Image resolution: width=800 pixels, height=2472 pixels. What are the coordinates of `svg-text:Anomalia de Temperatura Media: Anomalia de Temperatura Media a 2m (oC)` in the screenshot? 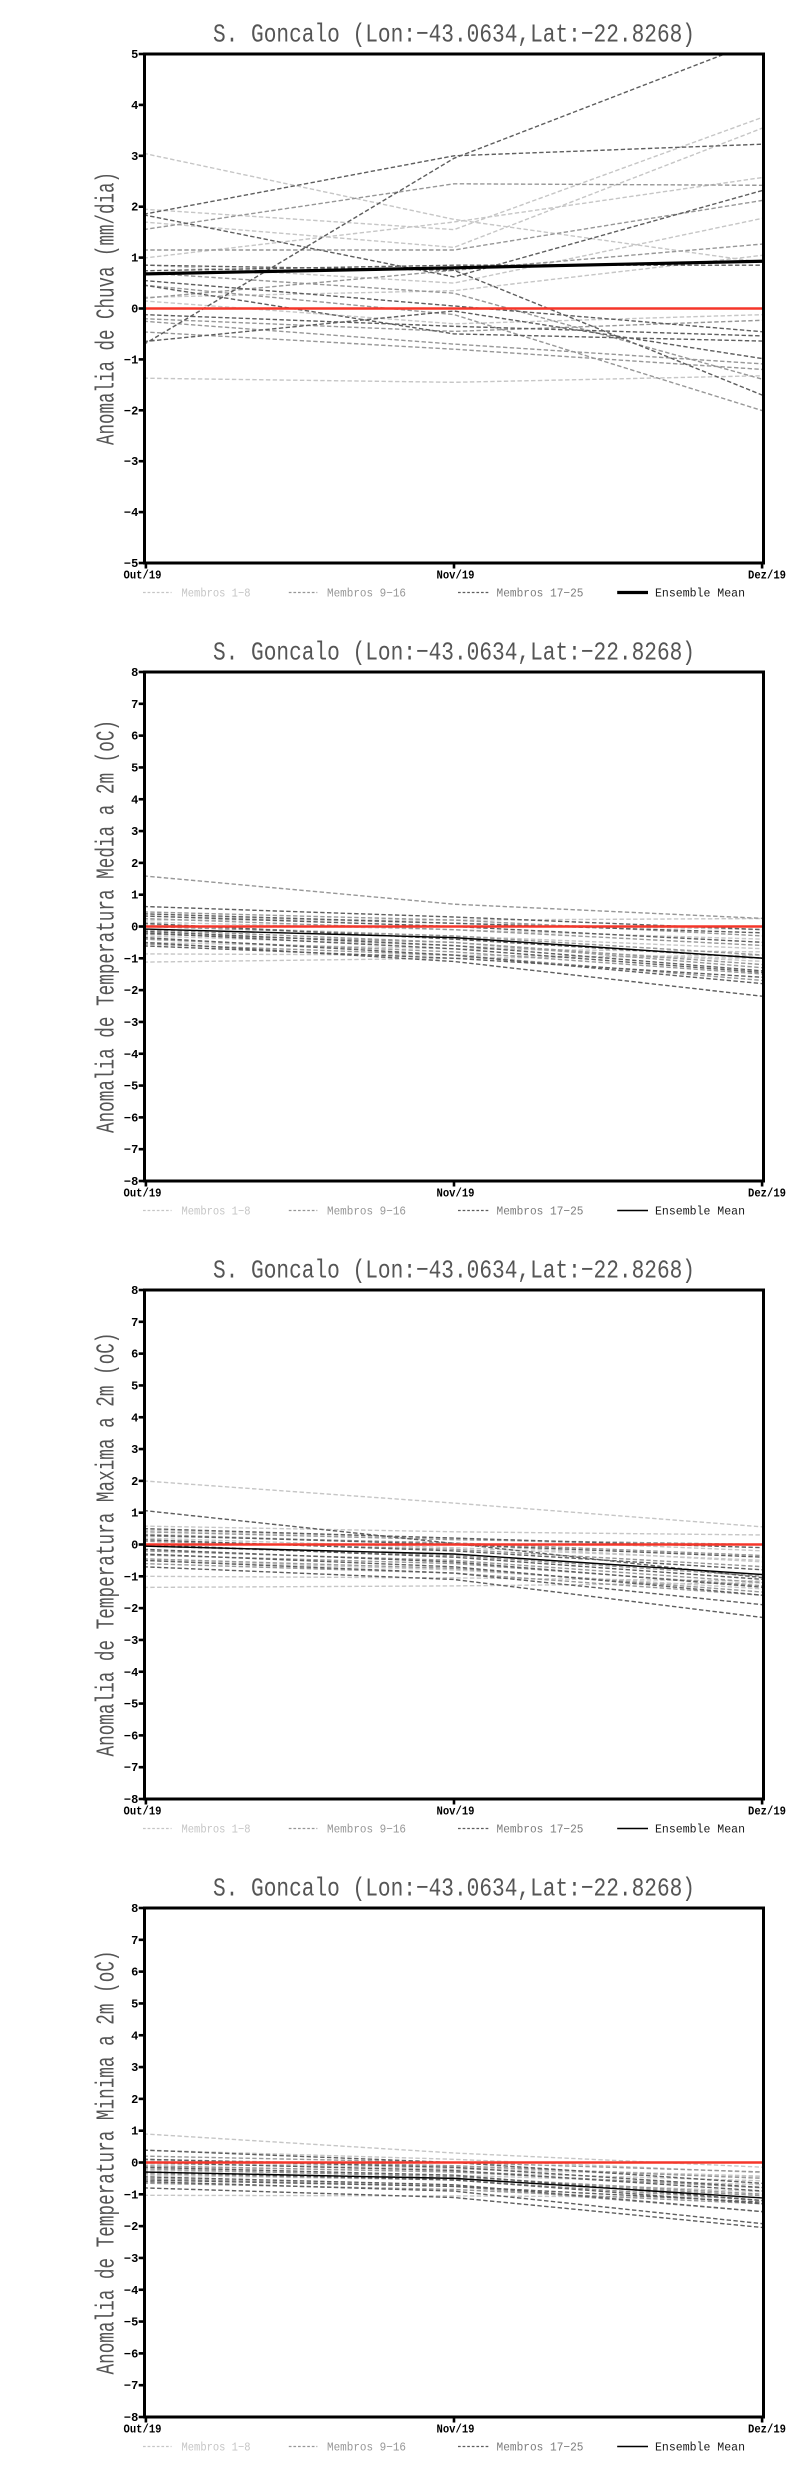 It's located at (107, 926).